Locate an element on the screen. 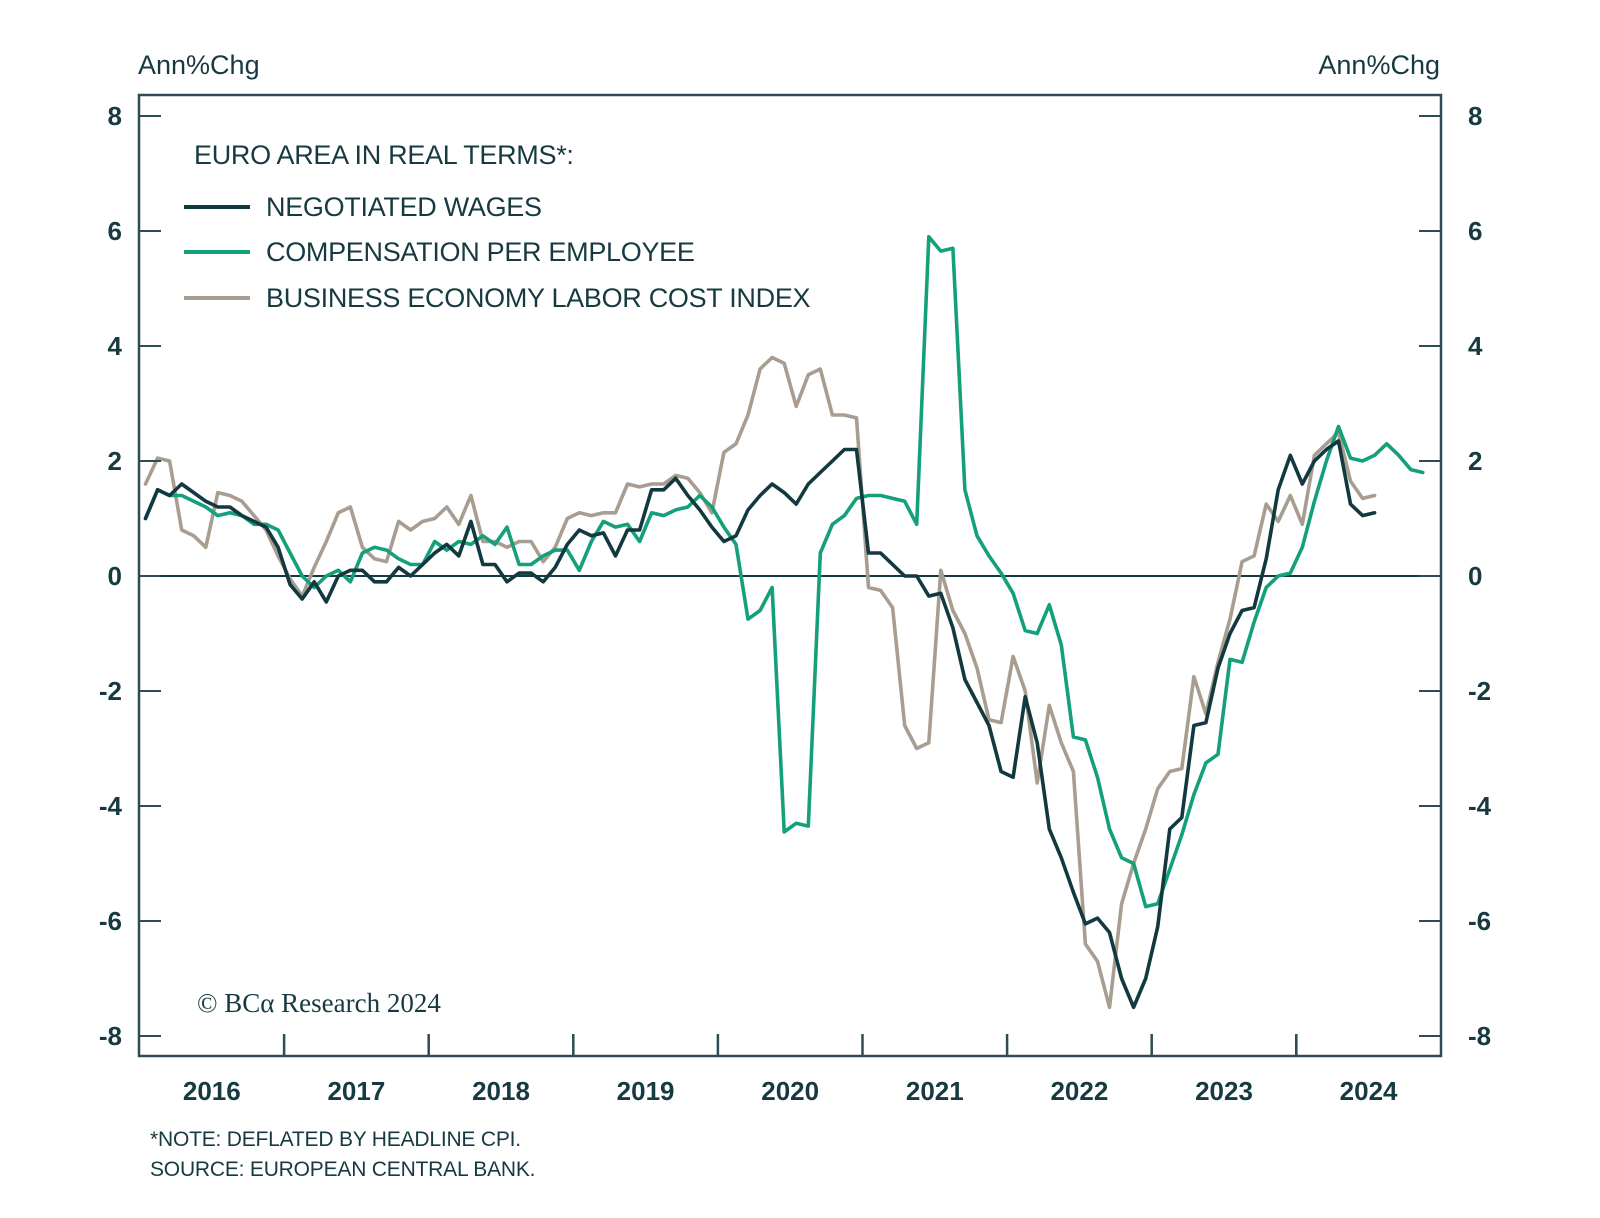 This screenshot has width=1600, height=1218. legend-item-labor-cost-index: BUSINESS ECONOMY LABOR COST INDEX is located at coordinates (497, 297).